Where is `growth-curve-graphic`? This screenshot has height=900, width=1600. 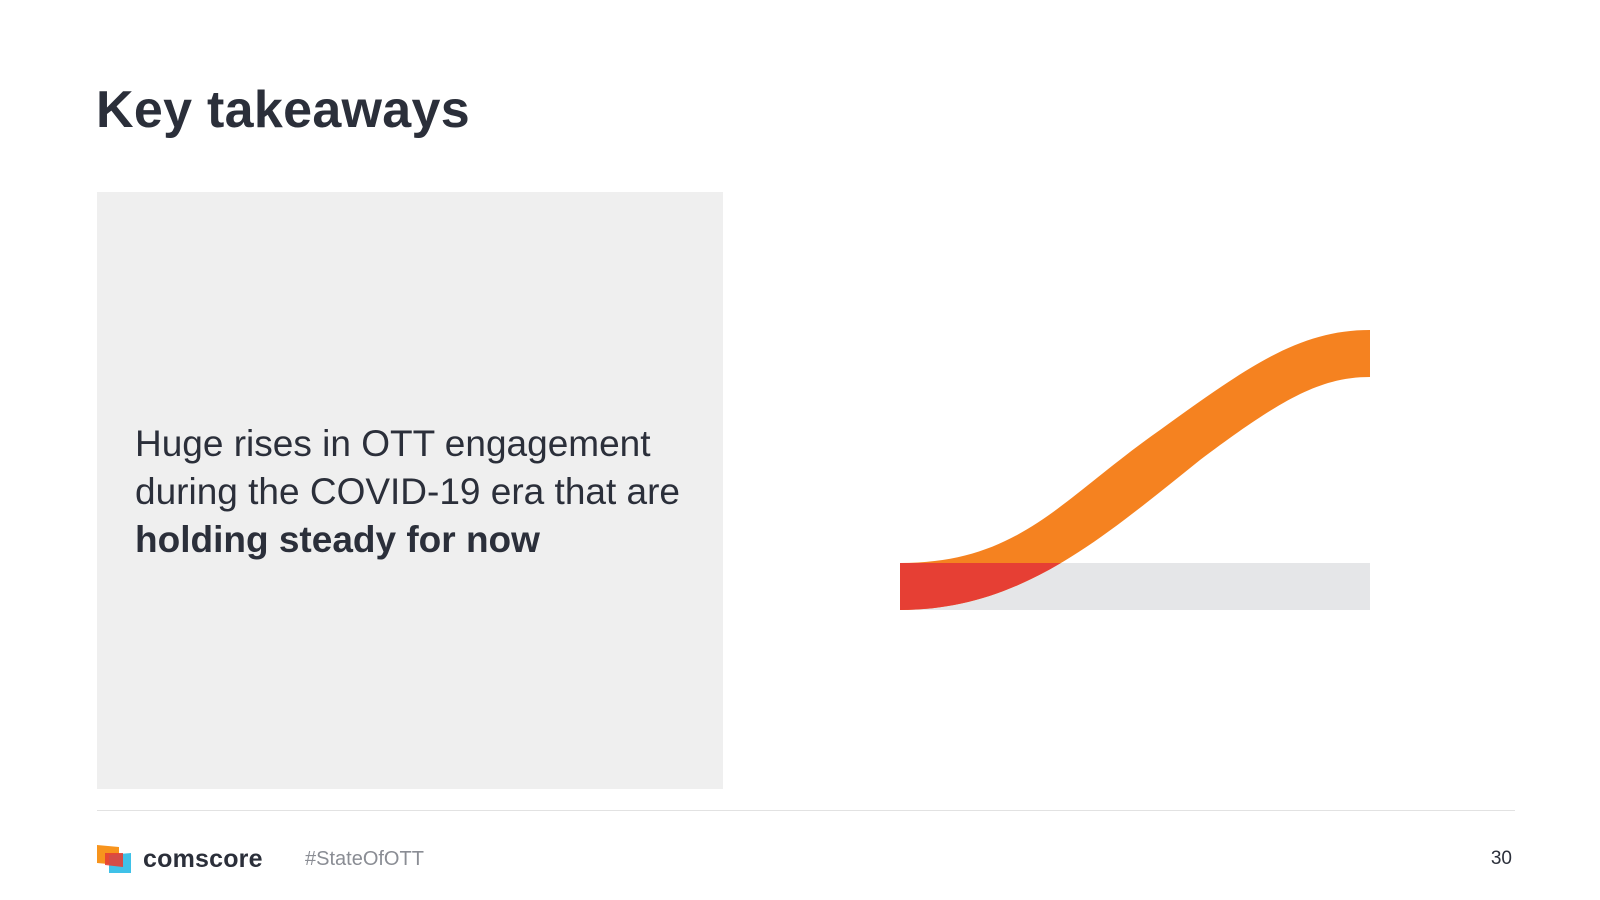
growth-curve-graphic is located at coordinates (1135, 470).